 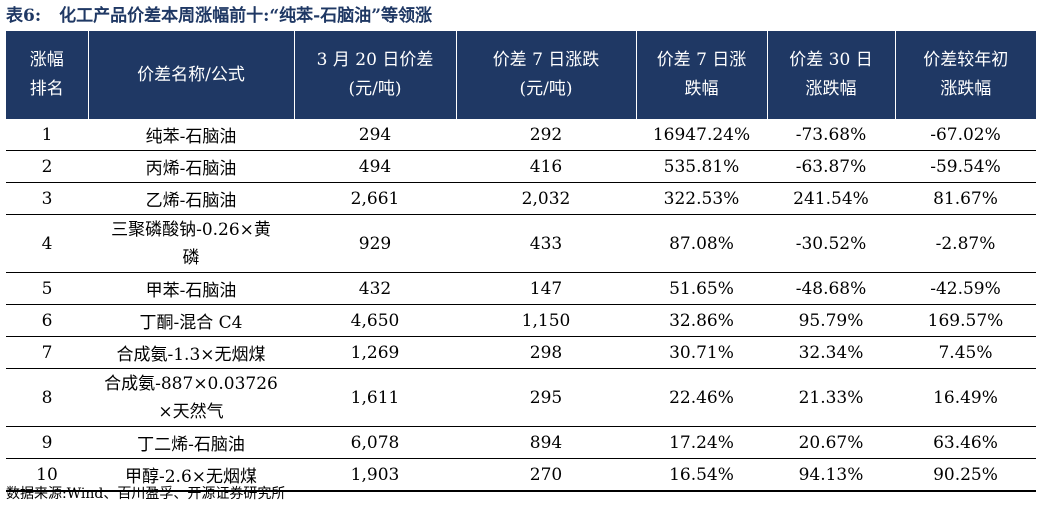 I want to click on pct-ytd-cell: 90.25%, so click(x=965, y=475).